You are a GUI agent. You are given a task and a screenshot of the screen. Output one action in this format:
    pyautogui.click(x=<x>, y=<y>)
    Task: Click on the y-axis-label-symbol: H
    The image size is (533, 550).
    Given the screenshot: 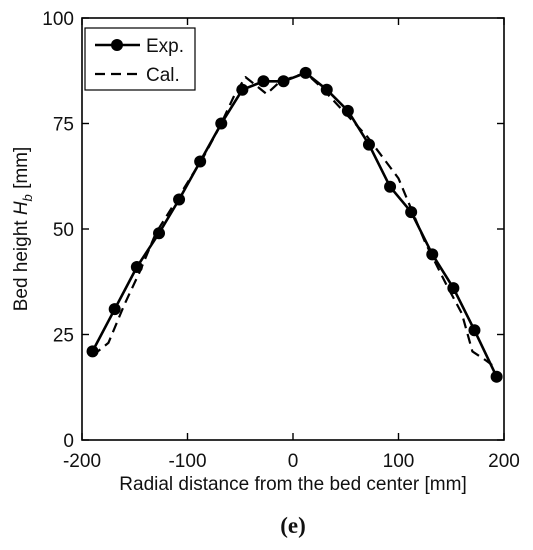 What is the action you would take?
    pyautogui.click(x=21, y=208)
    